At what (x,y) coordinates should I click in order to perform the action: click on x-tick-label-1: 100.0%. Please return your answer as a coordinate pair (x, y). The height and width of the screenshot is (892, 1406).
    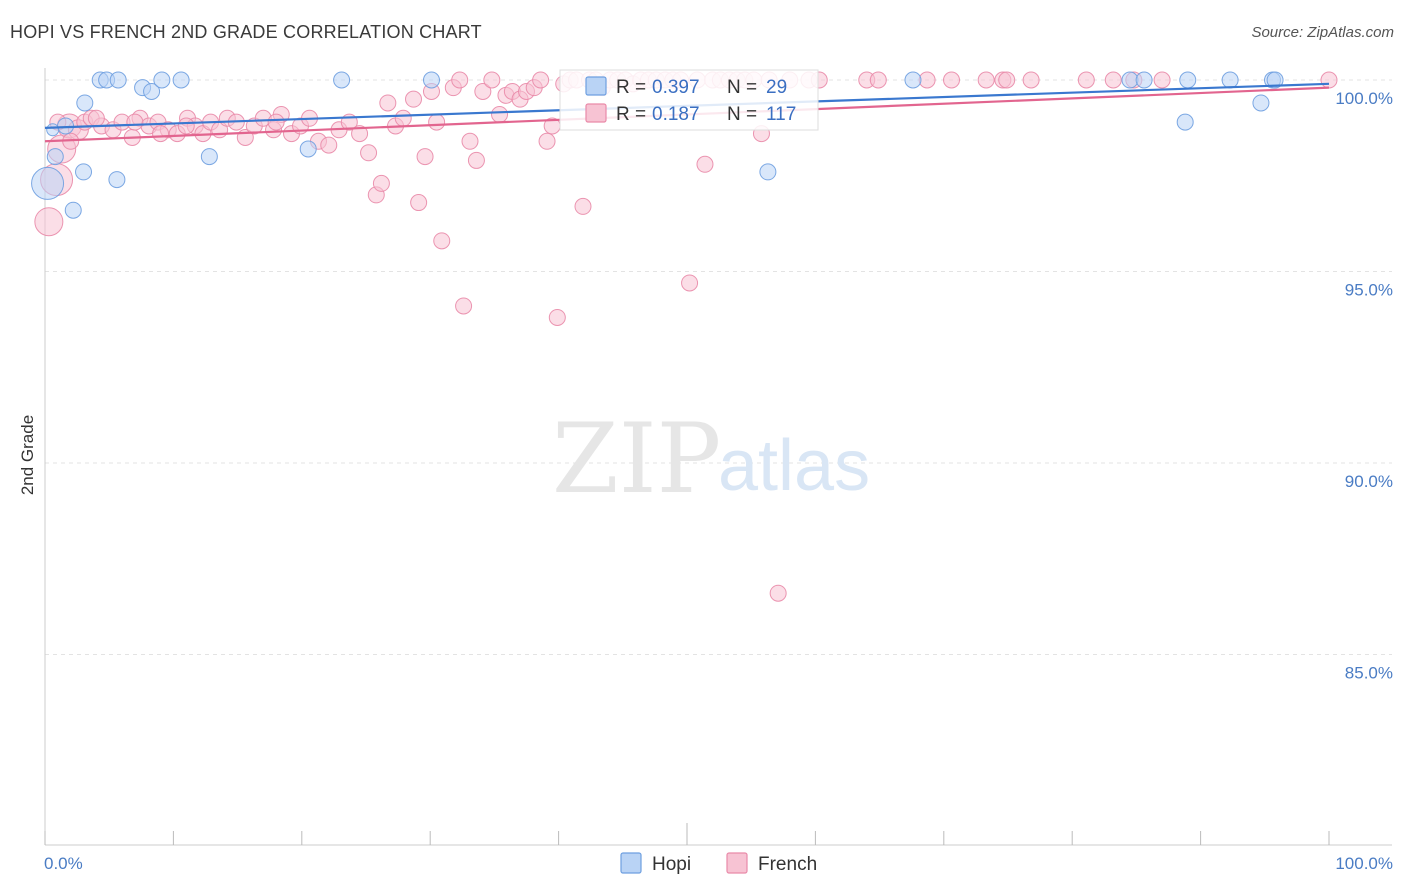
    Looking at the image, I should click on (1364, 863).